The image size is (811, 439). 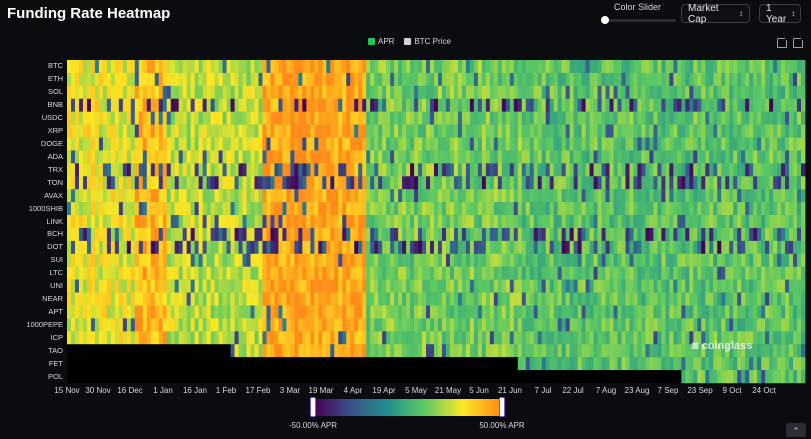 I want to click on sort-select: Market Cap ↕, so click(x=715, y=14).